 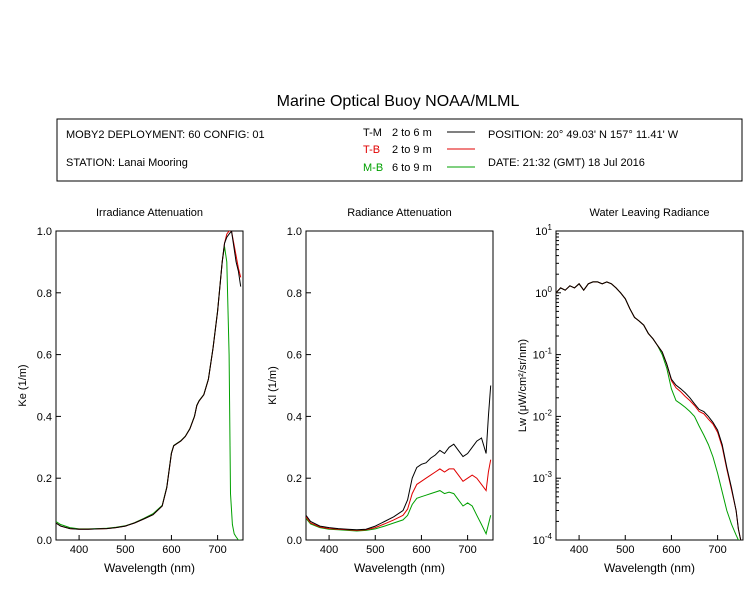 What do you see at coordinates (23, 385) in the screenshot?
I see `y-axis-label: Ke (1/m)` at bounding box center [23, 385].